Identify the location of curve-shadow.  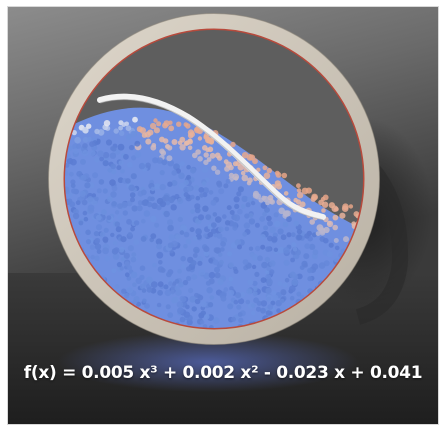
(211, 160).